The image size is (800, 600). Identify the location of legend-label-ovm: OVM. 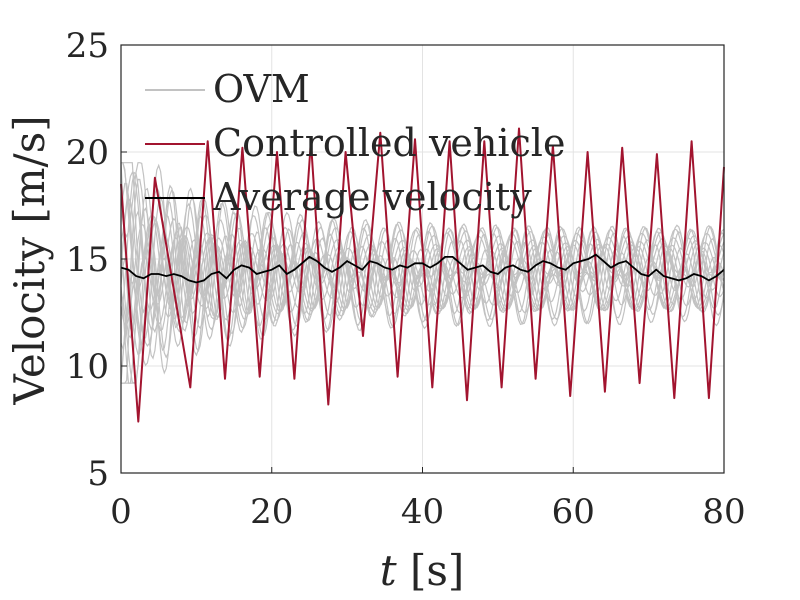
(261, 89).